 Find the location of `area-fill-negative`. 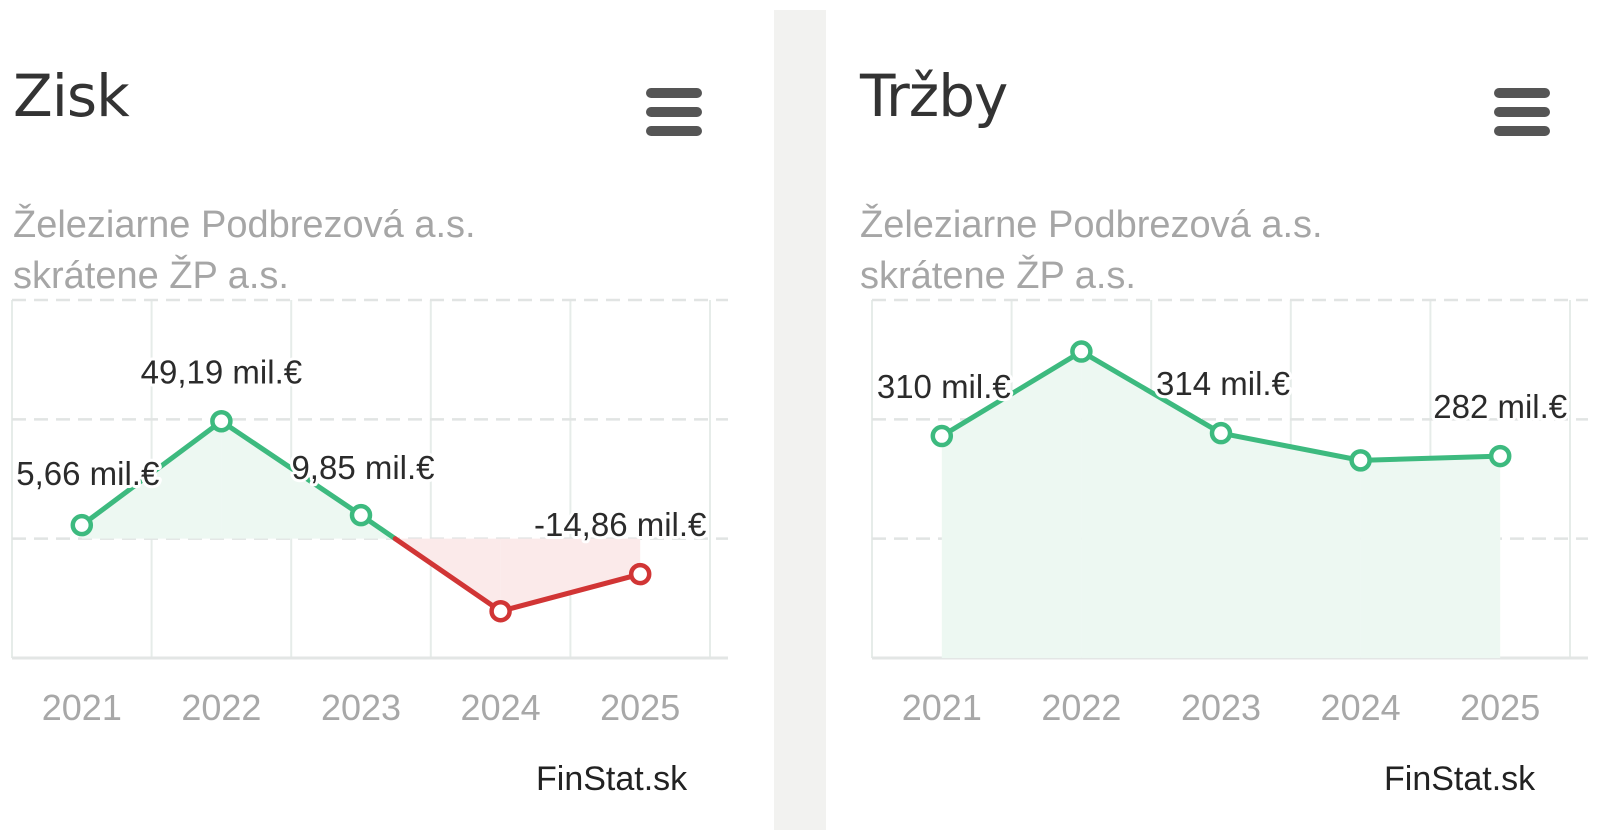

area-fill-negative is located at coordinates (570, 575).